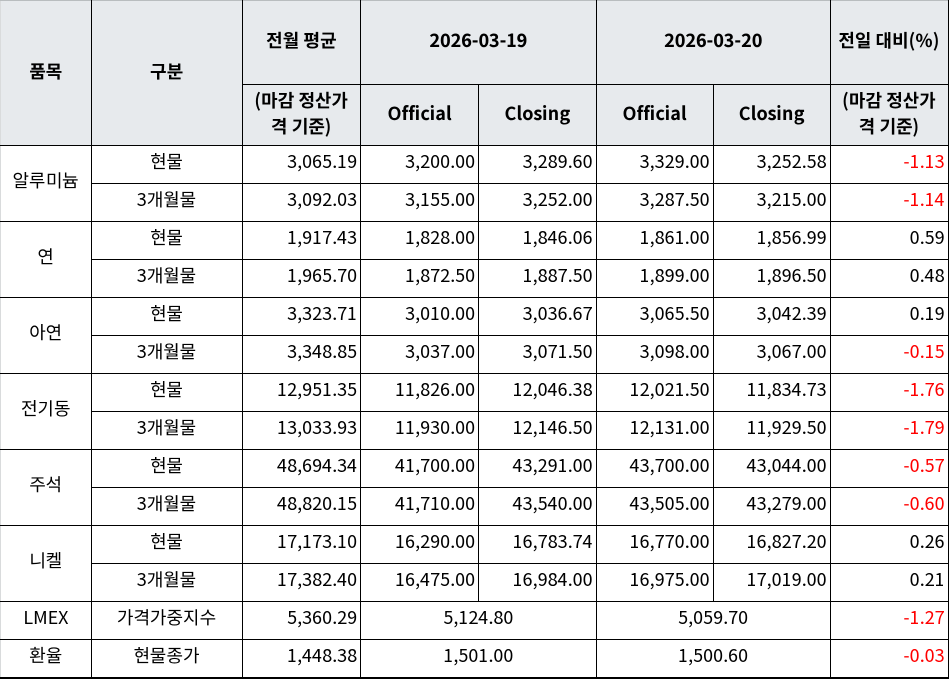 The width and height of the screenshot is (949, 679). I want to click on price-lead-spot-d1-official: 1,828.00, so click(419, 240).